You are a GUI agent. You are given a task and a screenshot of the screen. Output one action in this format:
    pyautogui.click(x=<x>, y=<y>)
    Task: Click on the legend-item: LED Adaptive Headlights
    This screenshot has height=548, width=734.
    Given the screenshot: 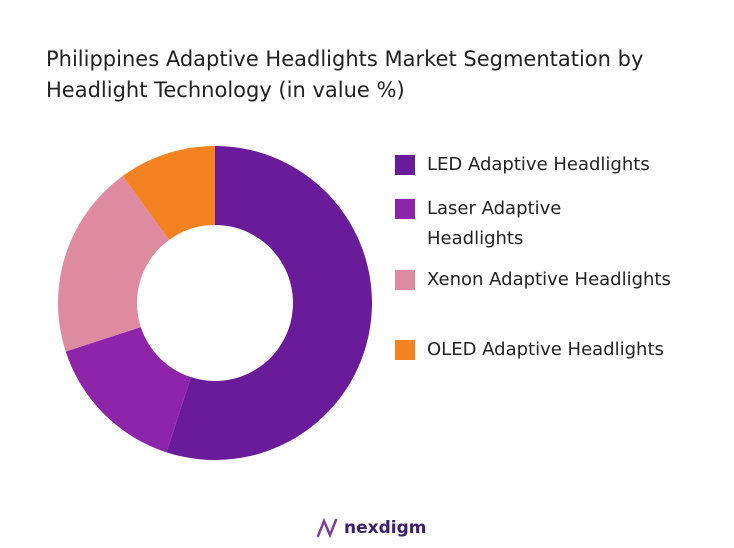 What is the action you would take?
    pyautogui.click(x=562, y=165)
    